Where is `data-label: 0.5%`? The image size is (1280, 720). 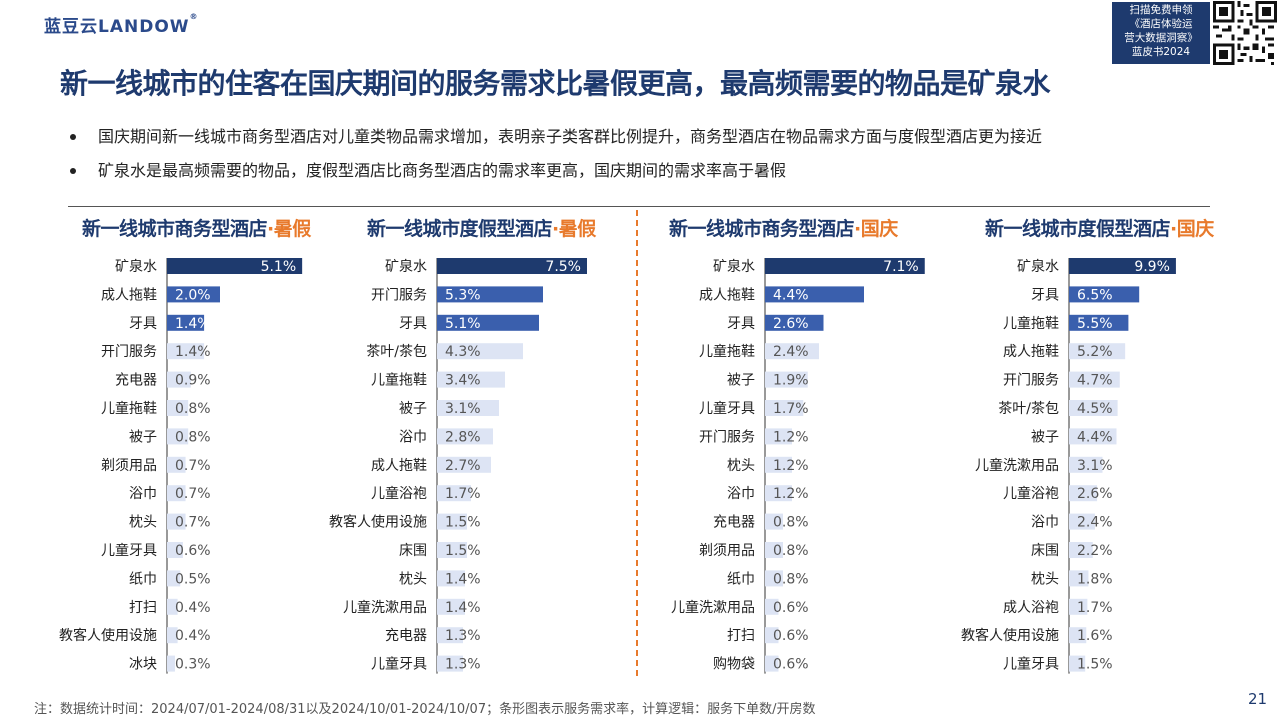 data-label: 0.5% is located at coordinates (193, 579).